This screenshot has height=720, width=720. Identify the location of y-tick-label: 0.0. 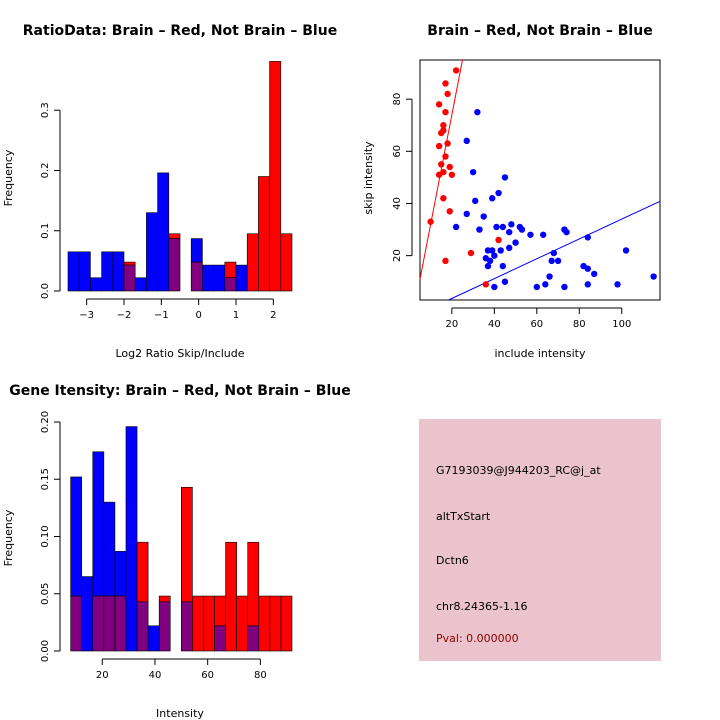
(45, 291).